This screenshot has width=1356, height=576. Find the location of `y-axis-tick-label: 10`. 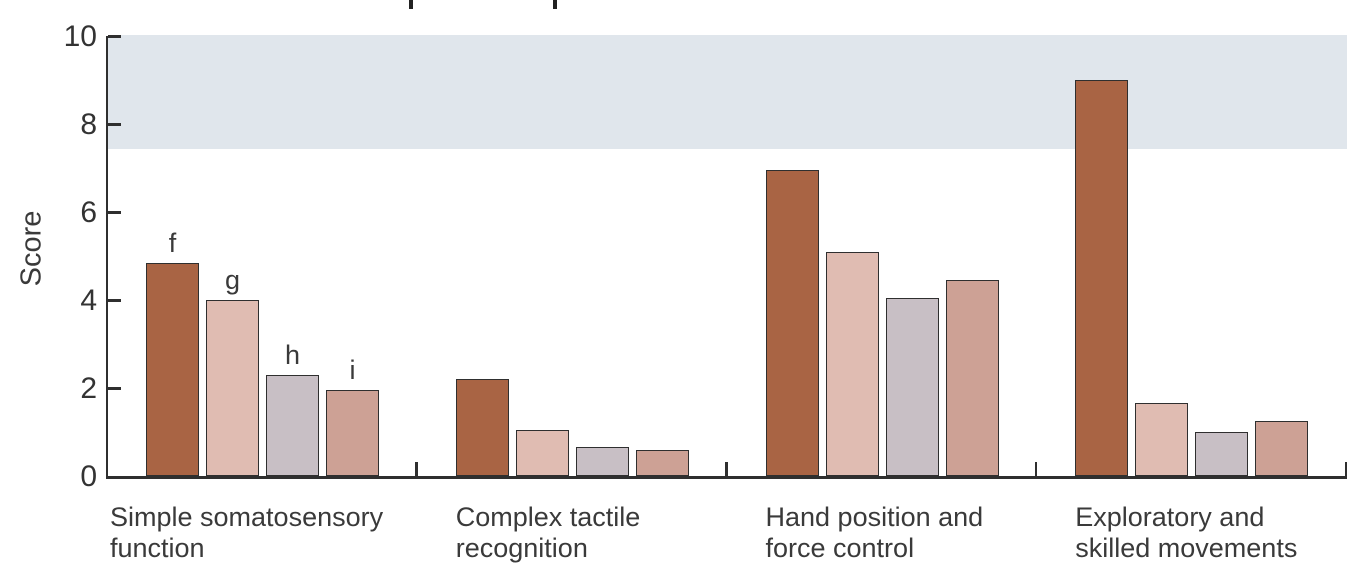

y-axis-tick-label: 10 is located at coordinates (80, 36).